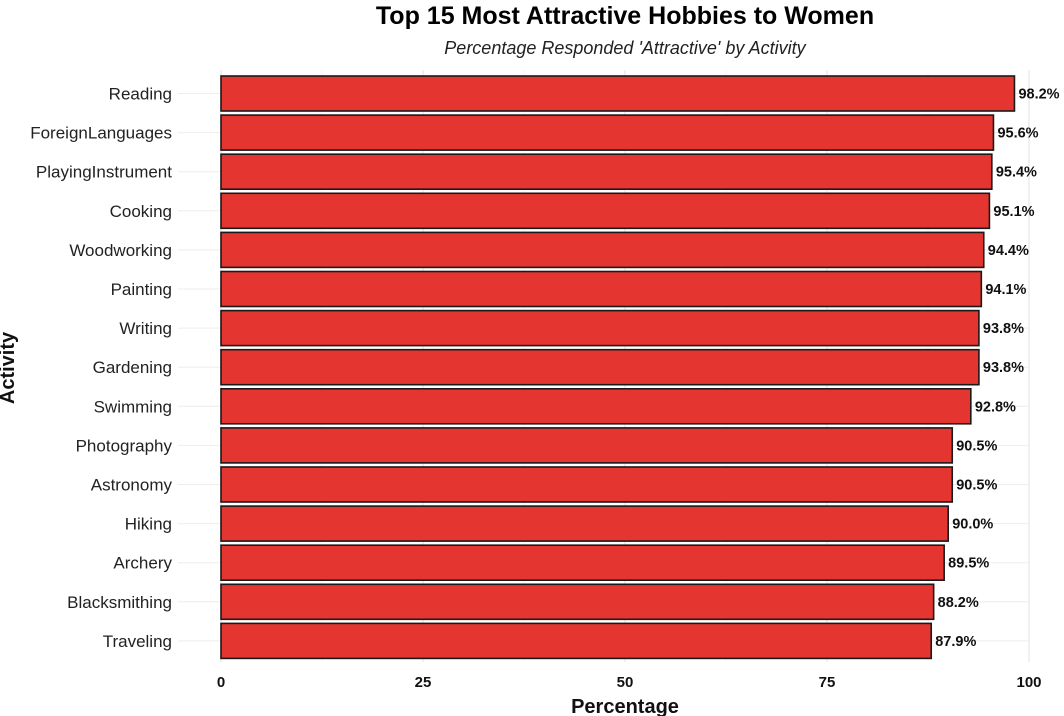  I want to click on value-label: 95.1%, so click(1013, 212).